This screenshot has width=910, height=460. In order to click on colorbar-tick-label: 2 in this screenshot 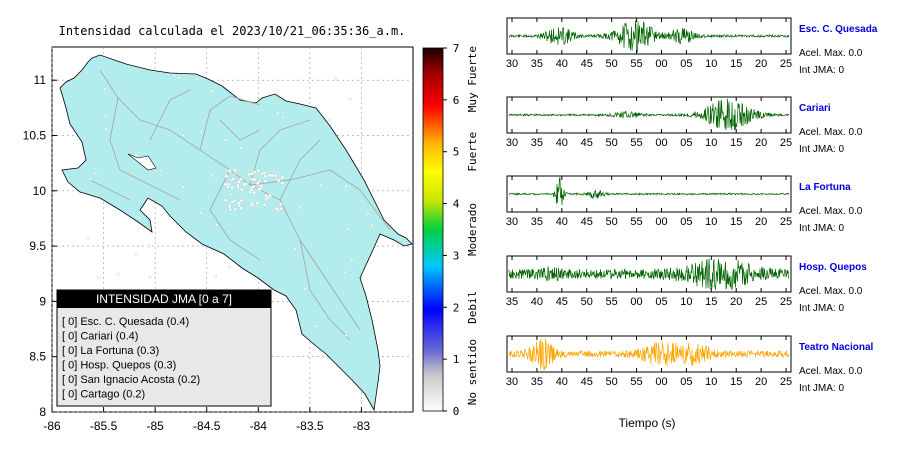, I will do `click(456, 307)`.